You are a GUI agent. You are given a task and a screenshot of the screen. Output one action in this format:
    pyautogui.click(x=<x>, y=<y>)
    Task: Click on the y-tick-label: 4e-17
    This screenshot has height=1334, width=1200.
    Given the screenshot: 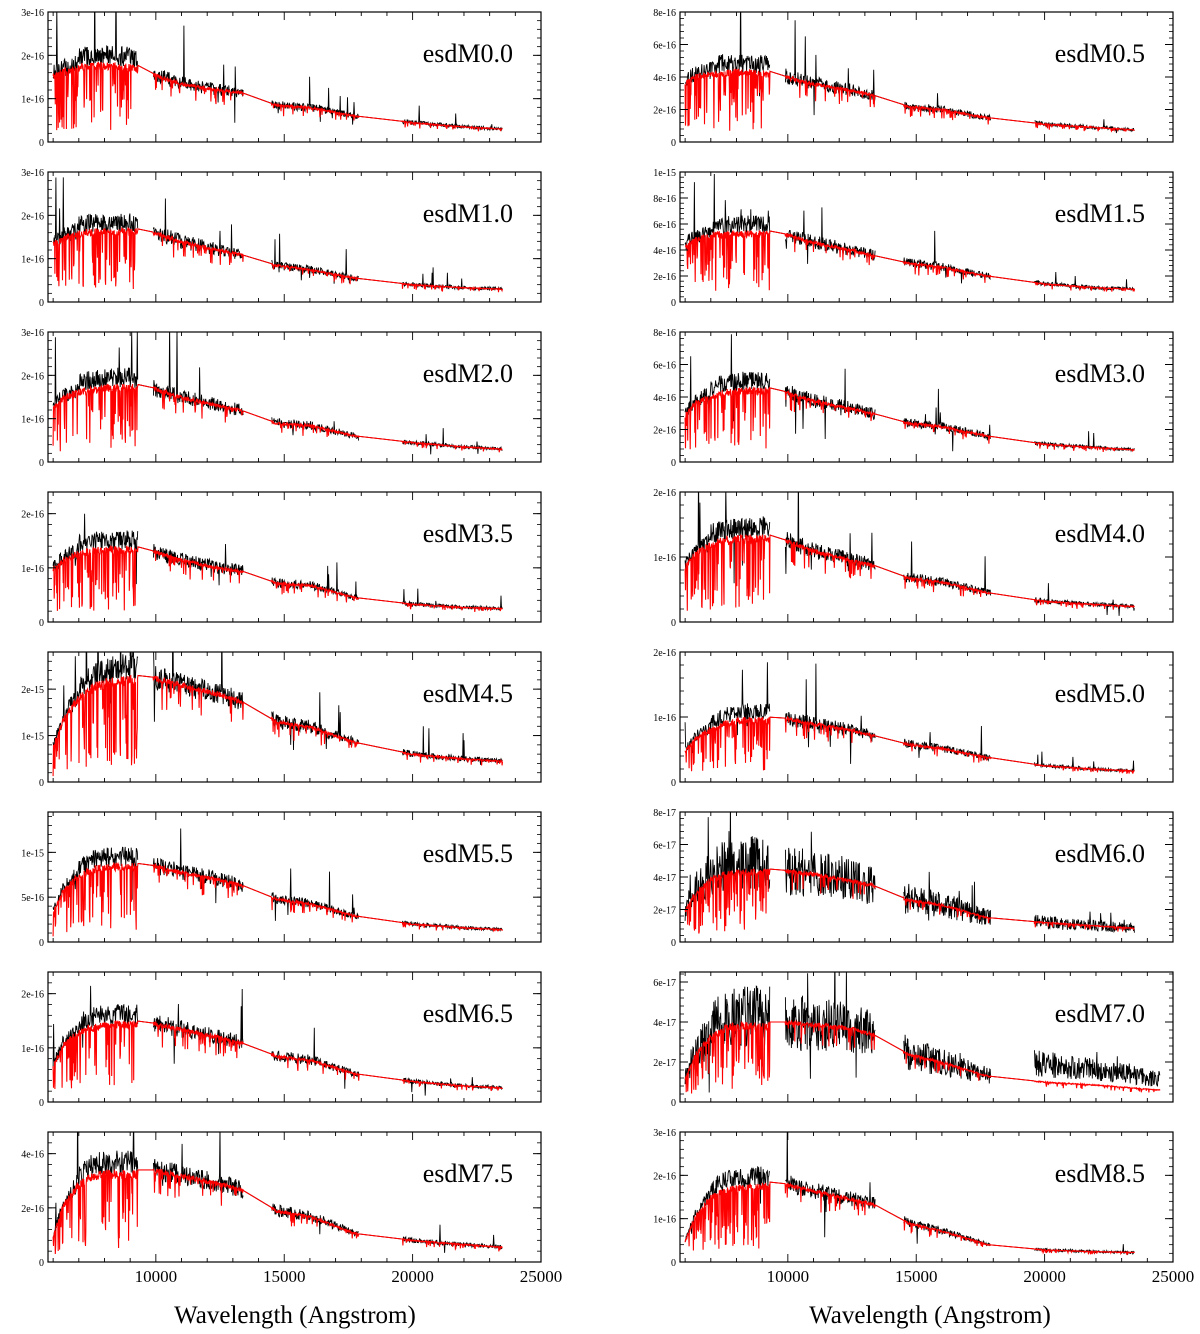 What is the action you would take?
    pyautogui.click(x=664, y=1023)
    